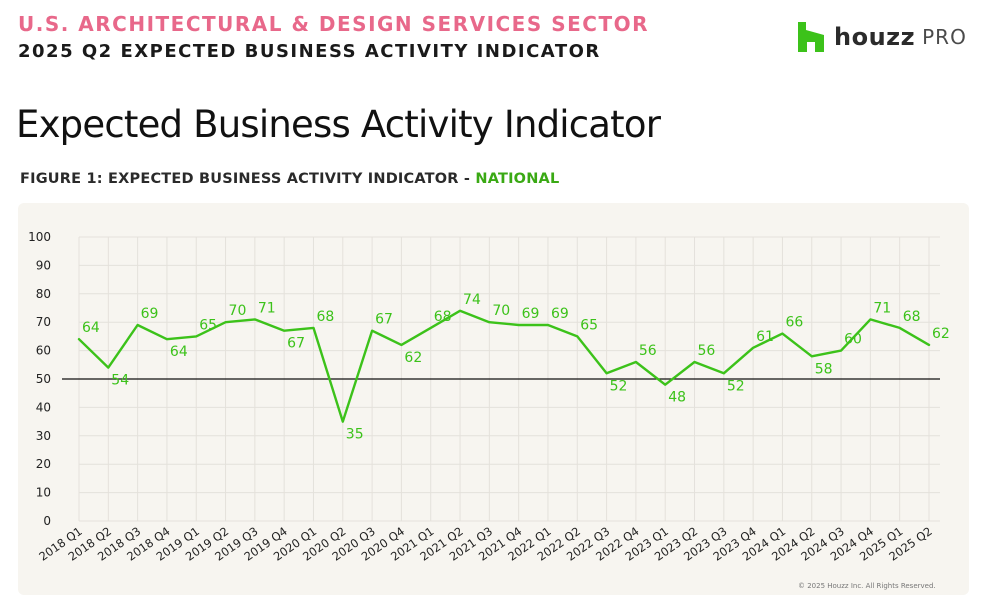 This screenshot has width=990, height=610. Describe the element at coordinates (867, 586) in the screenshot. I see `copyright-text: © 2025 Houzz Inc. All Rights Reserved.` at that location.